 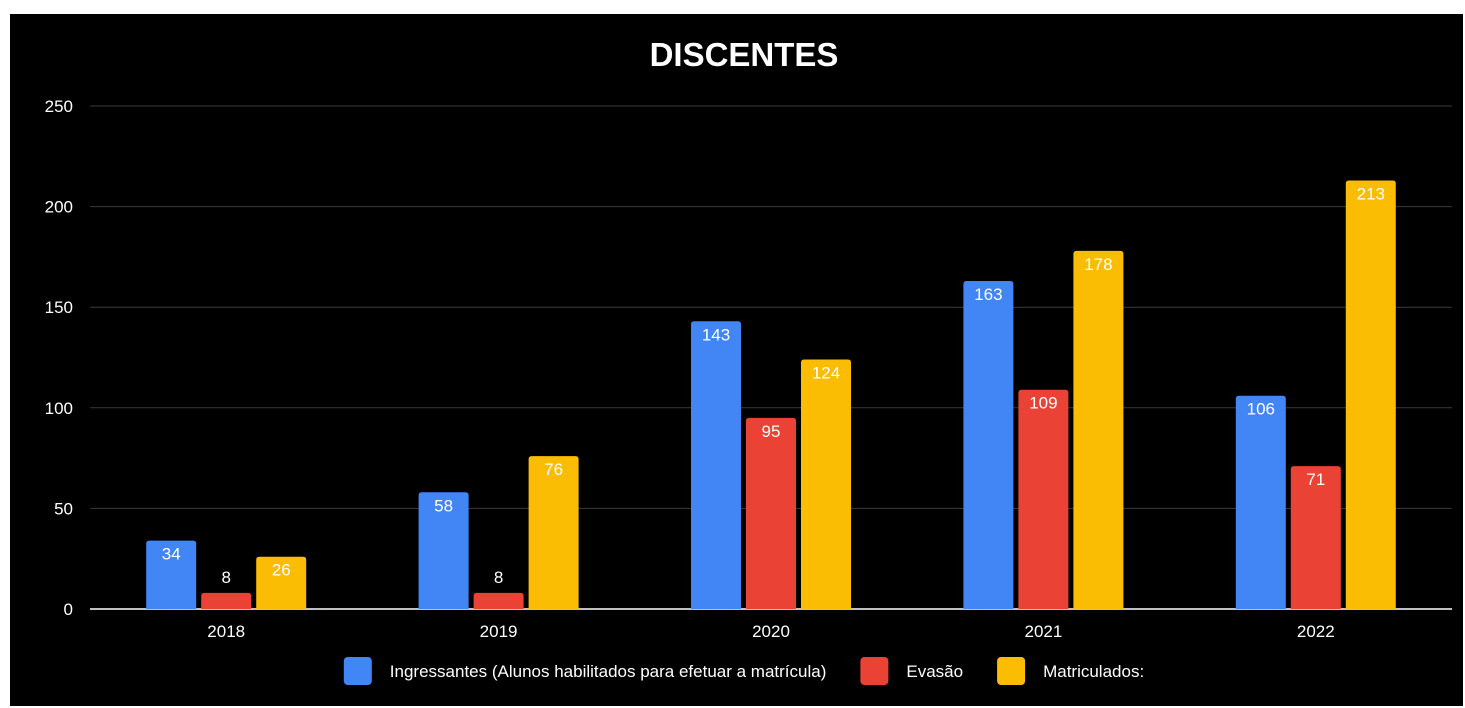 What do you see at coordinates (1043, 631) in the screenshot?
I see `x-tick-label: 2021` at bounding box center [1043, 631].